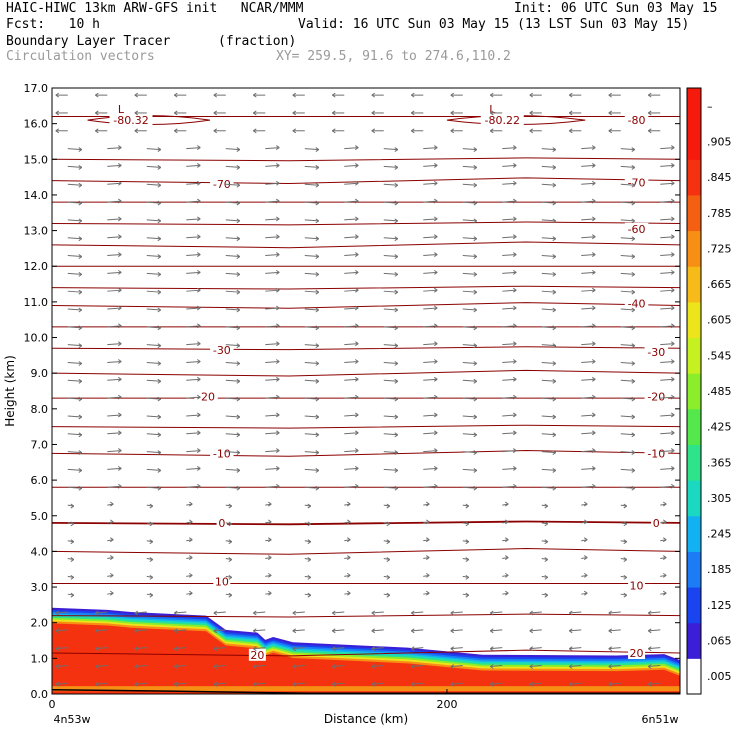  I want to click on colorbar-label: .005, so click(719, 676).